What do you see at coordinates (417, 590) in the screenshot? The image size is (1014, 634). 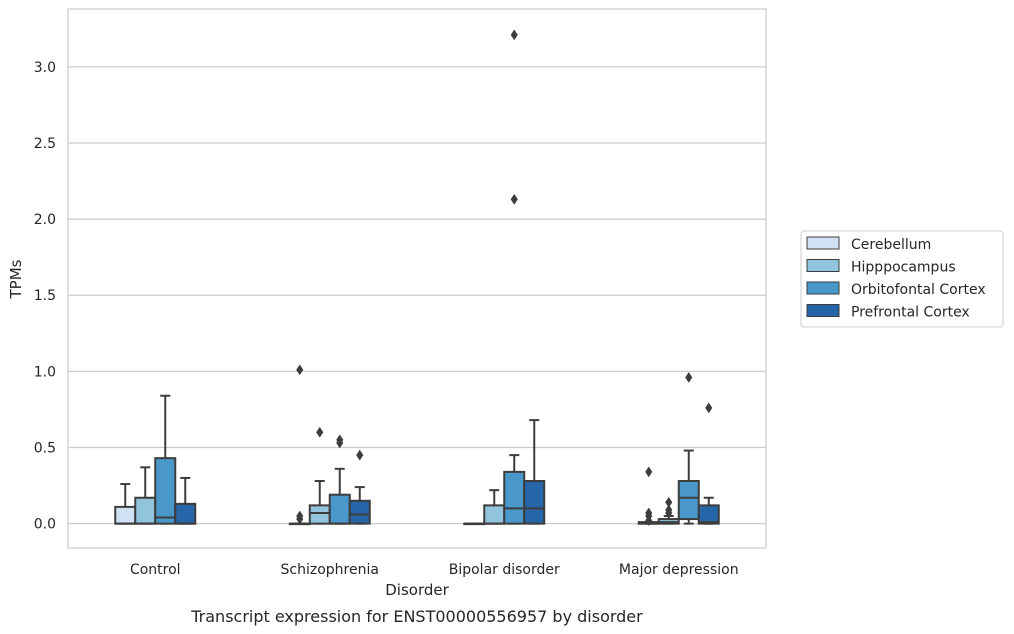 I see `x-axis-label: Disorder` at bounding box center [417, 590].